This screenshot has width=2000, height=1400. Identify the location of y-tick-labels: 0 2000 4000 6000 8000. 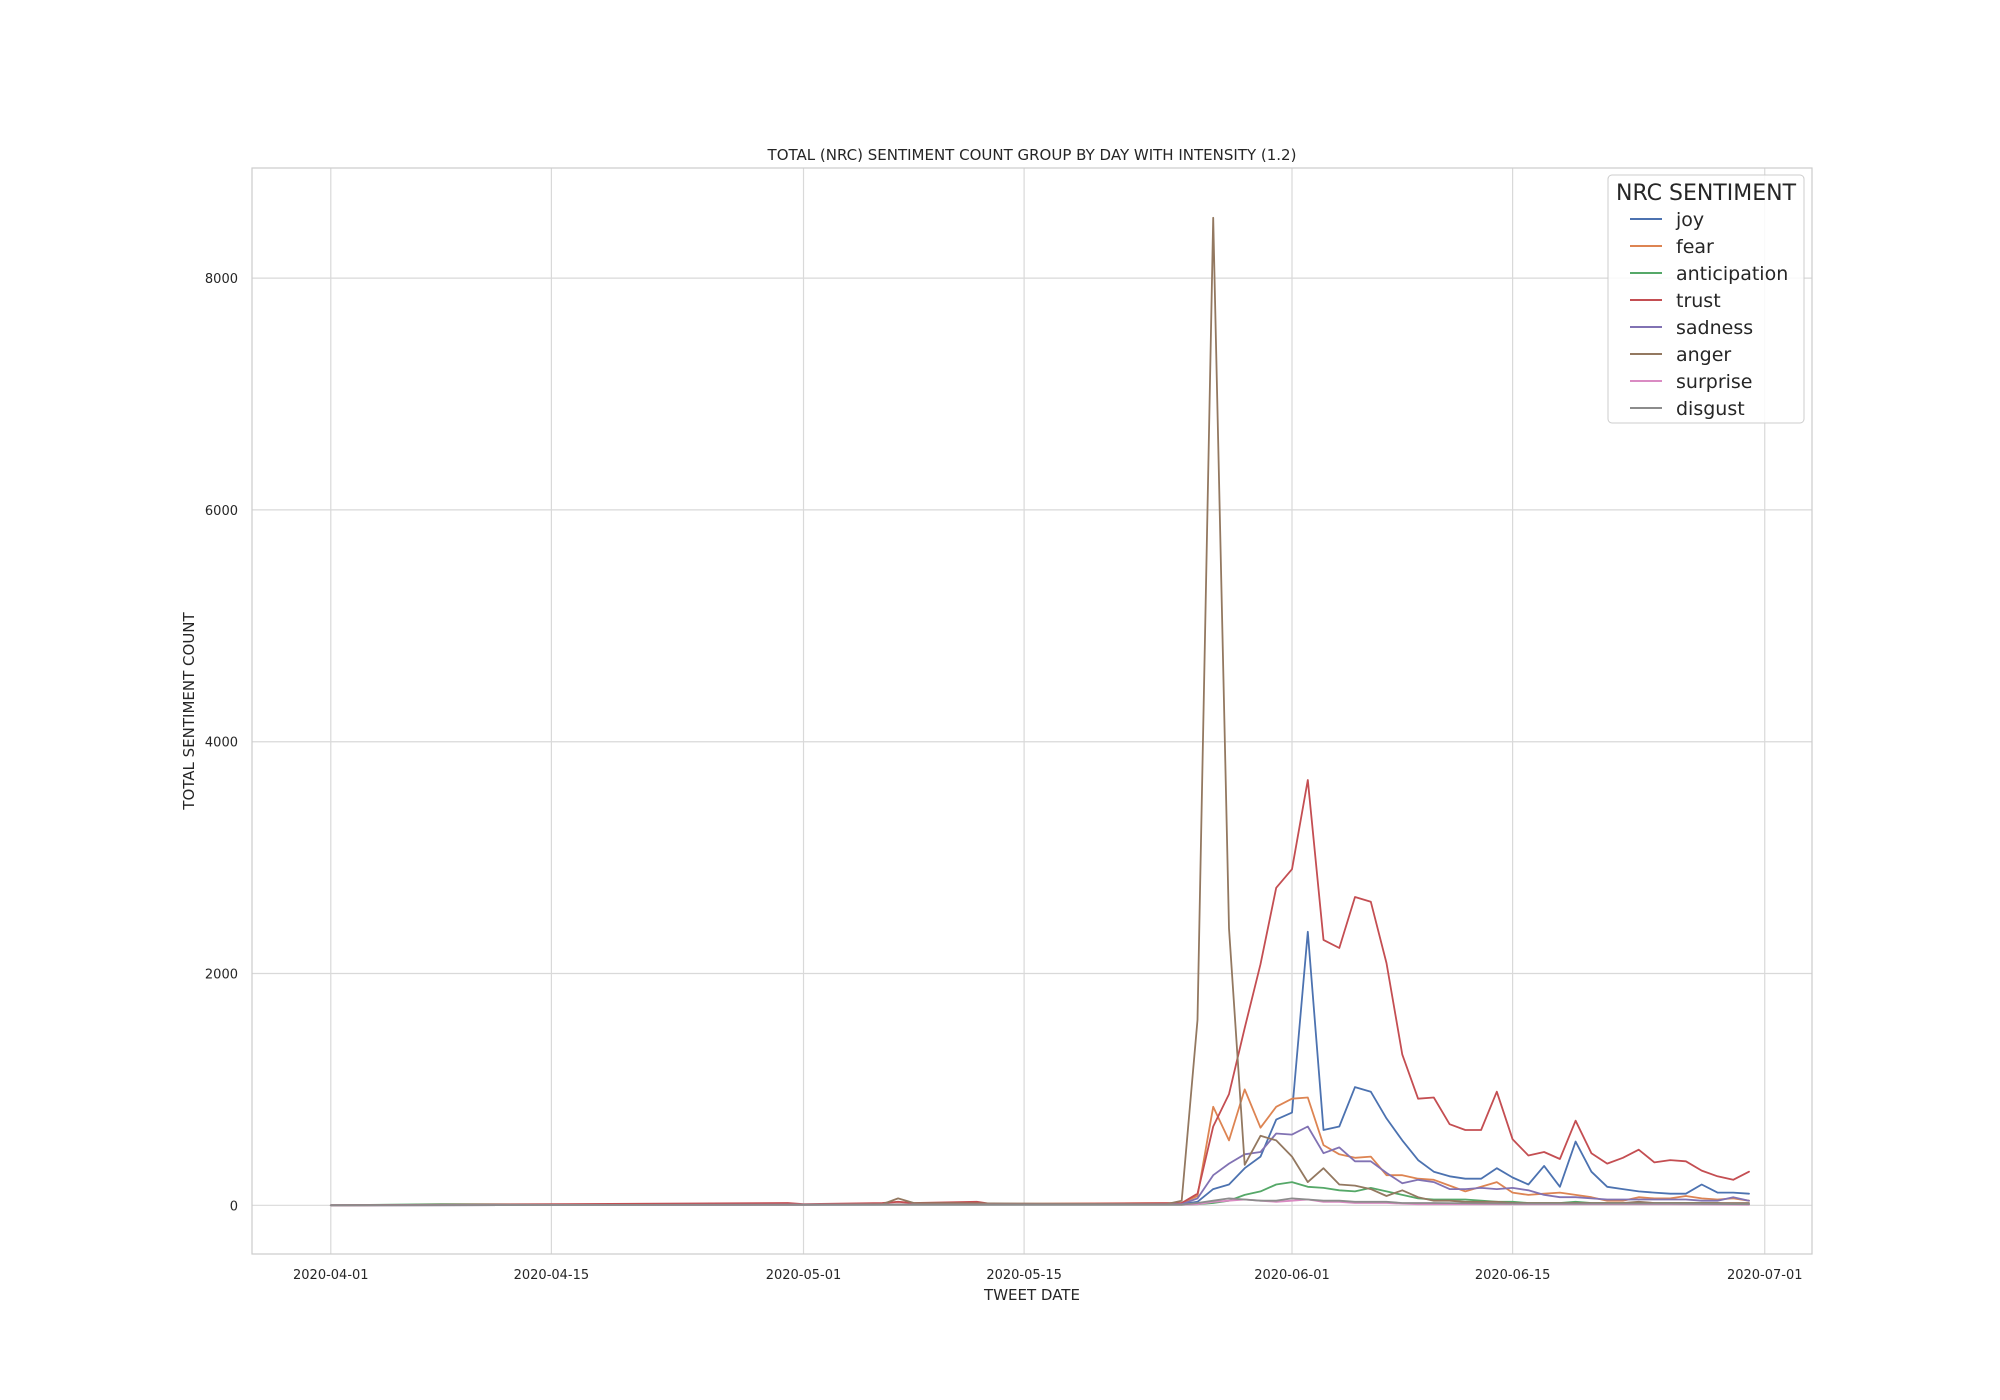
(221, 743).